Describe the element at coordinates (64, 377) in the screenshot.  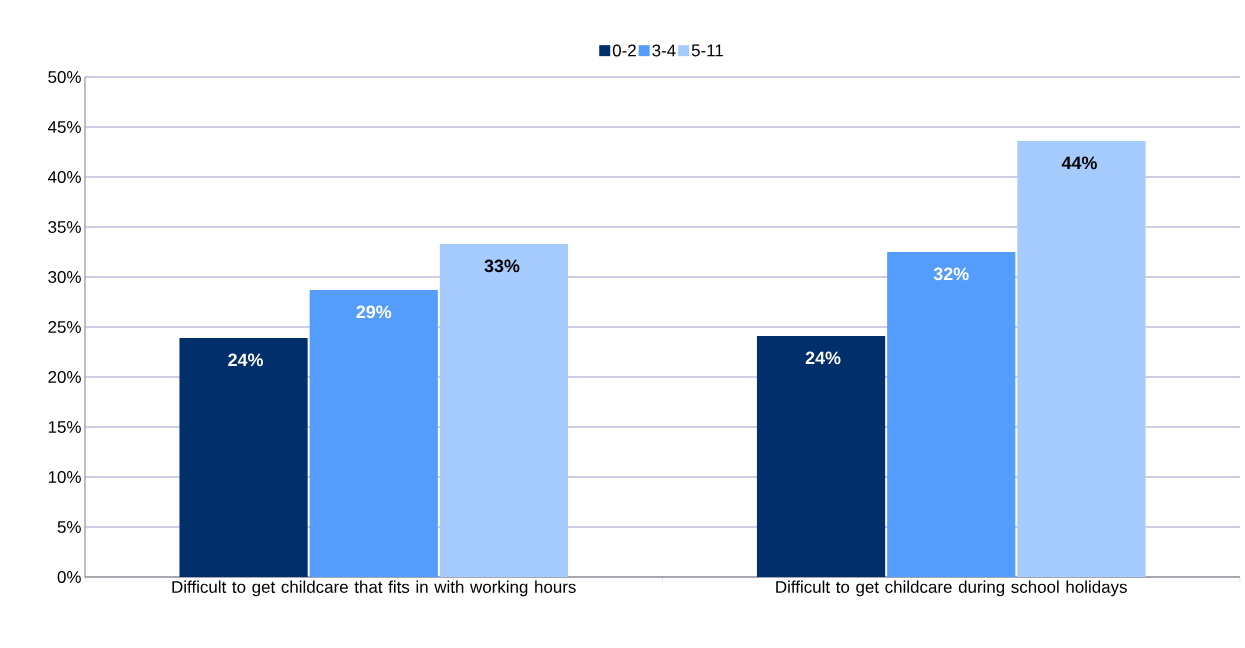
I see `y-tick-label: 20%` at that location.